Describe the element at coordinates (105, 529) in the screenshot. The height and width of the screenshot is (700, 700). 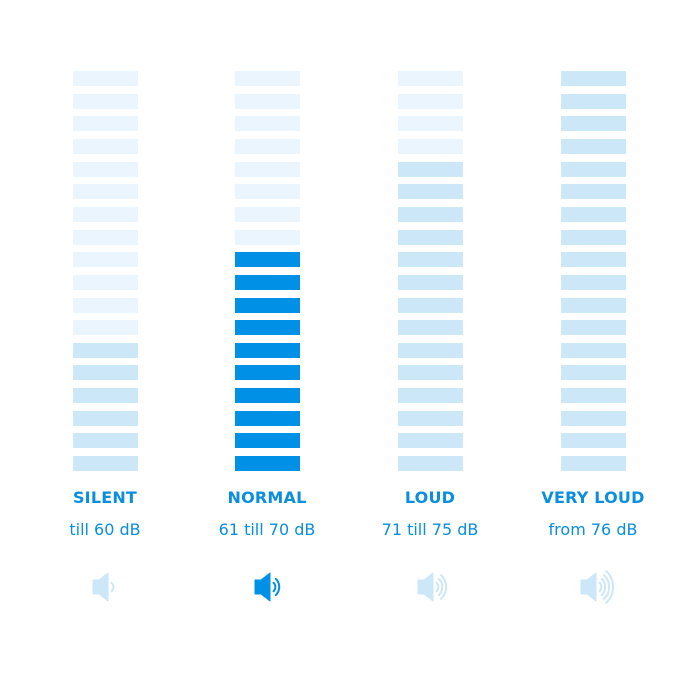
I see `category-range: till 60 dB` at that location.